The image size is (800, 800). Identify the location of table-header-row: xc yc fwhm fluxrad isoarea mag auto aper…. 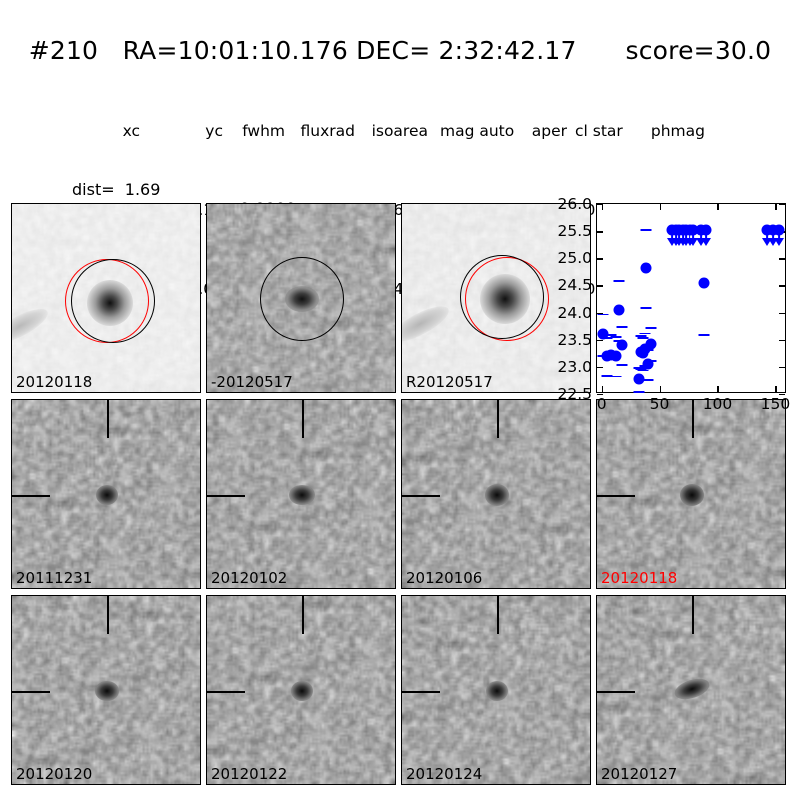
(400, 134).